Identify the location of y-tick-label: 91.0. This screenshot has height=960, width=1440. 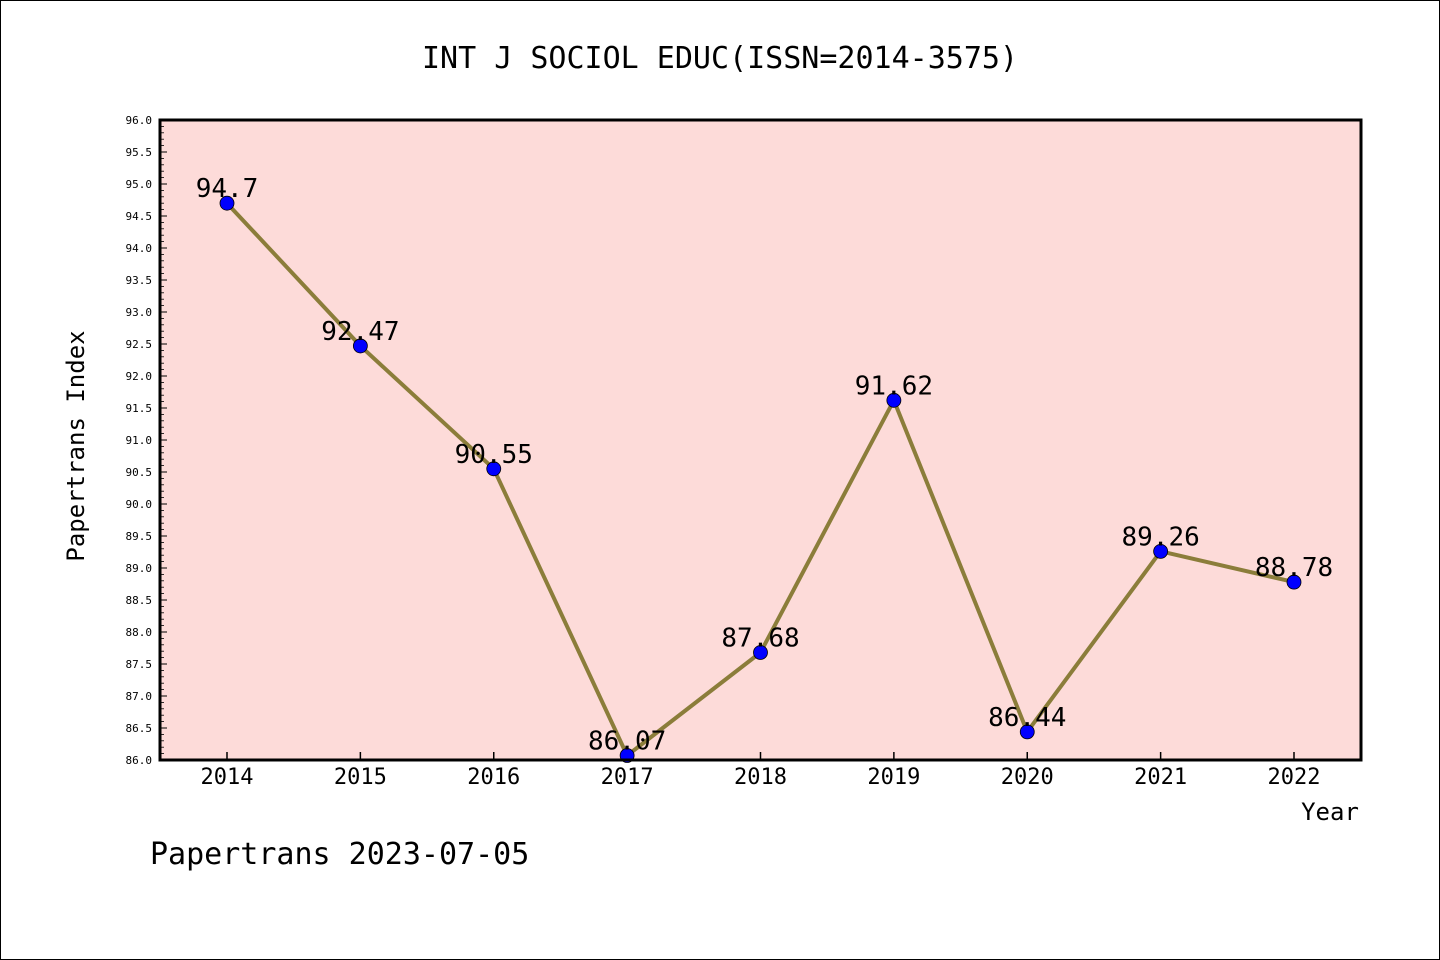
(139, 440).